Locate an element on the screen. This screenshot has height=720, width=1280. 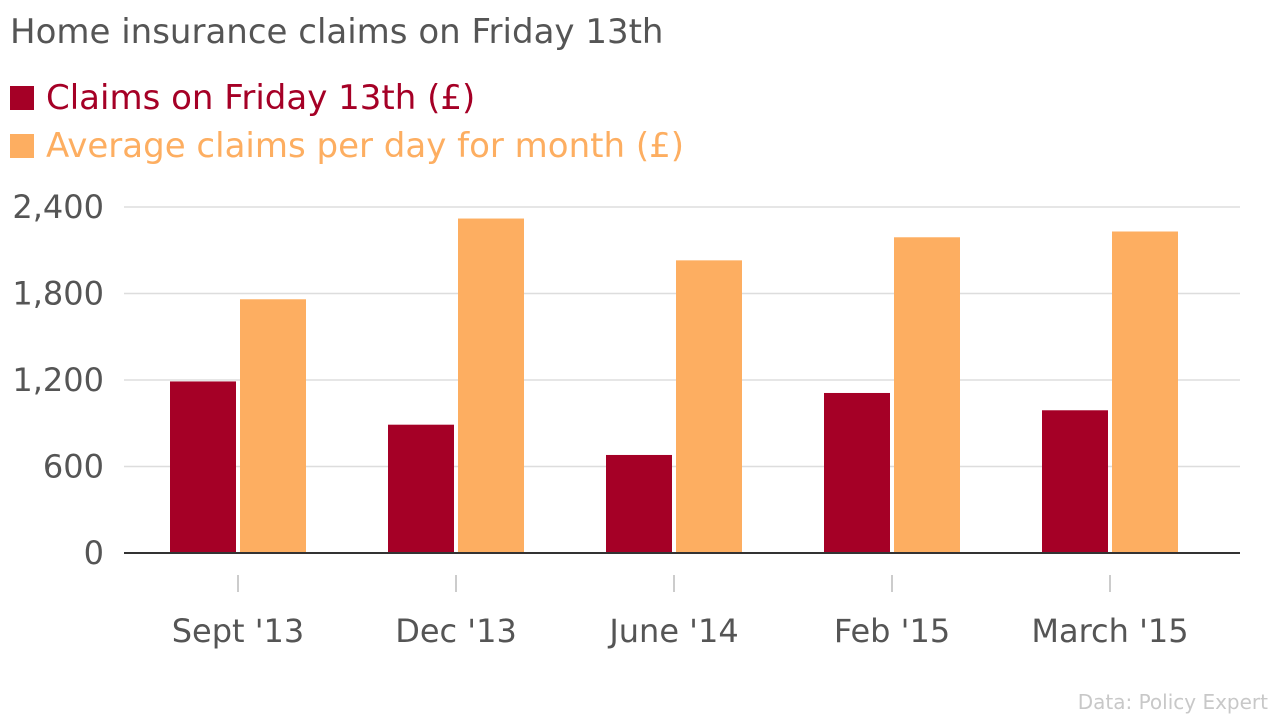
x-tick-label: Sept '13 is located at coordinates (238, 631).